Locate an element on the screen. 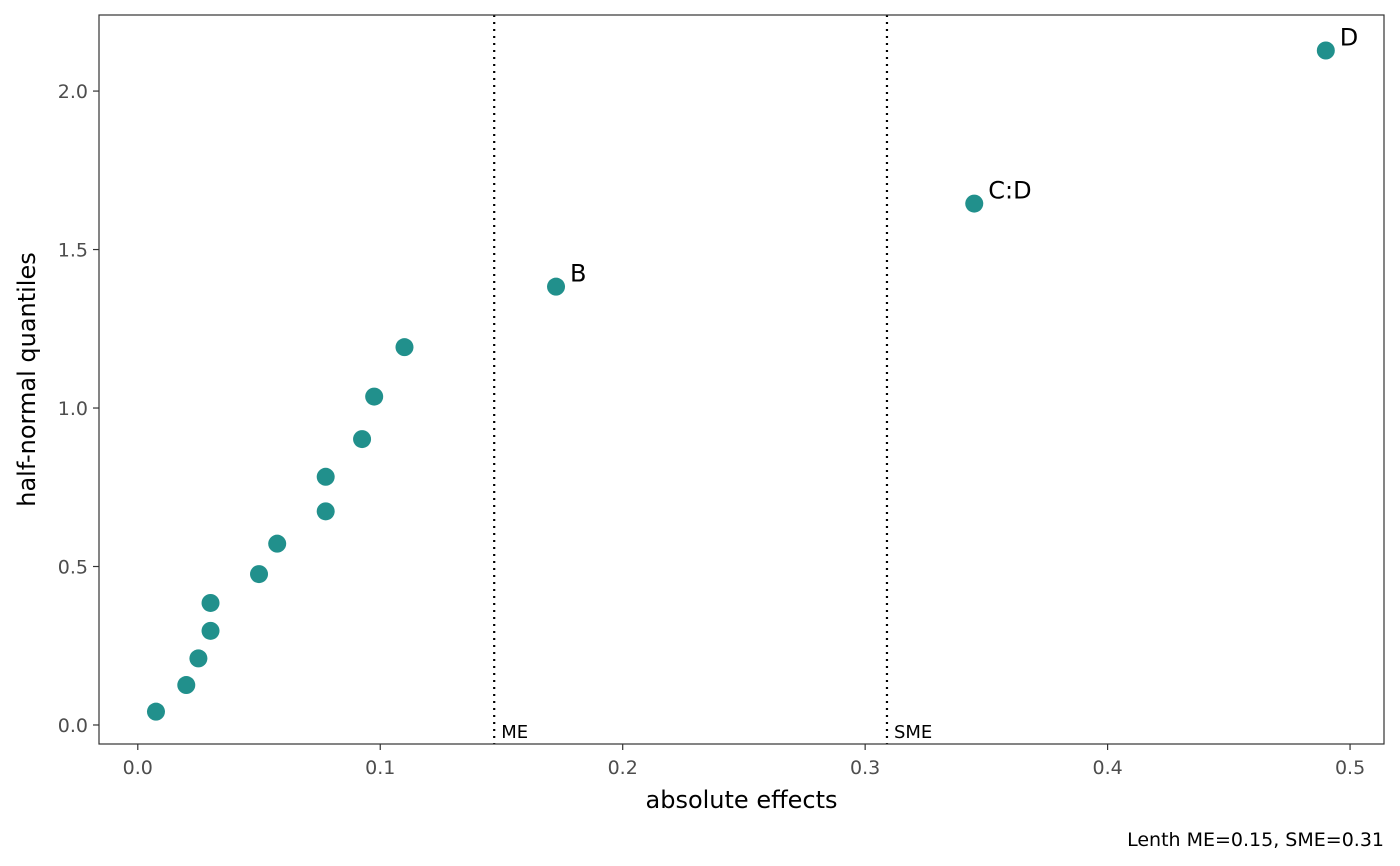 This screenshot has height=866, width=1400. x-tick-label: 0.2 is located at coordinates (623, 768).